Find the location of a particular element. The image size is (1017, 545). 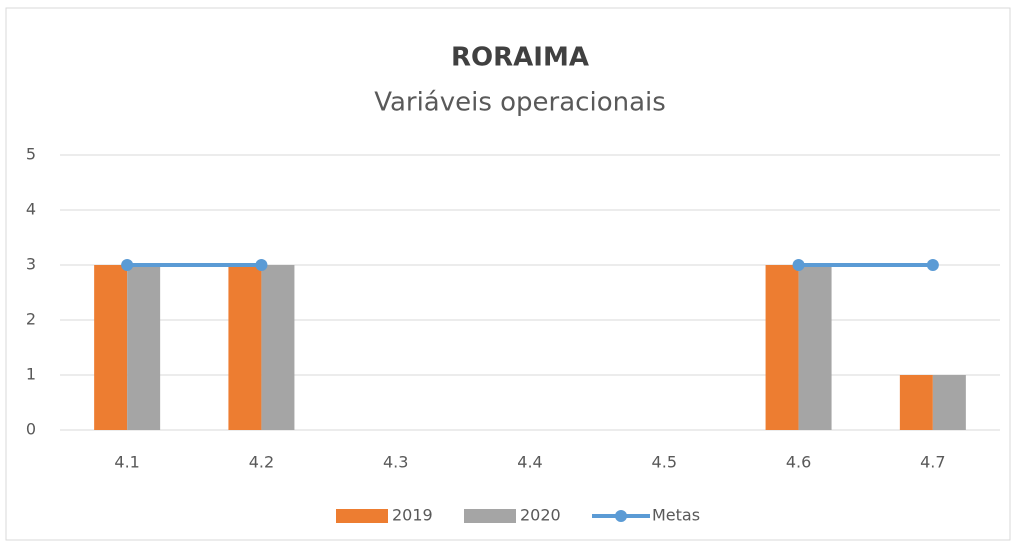

x-tick-label: 4.7 is located at coordinates (932, 462).